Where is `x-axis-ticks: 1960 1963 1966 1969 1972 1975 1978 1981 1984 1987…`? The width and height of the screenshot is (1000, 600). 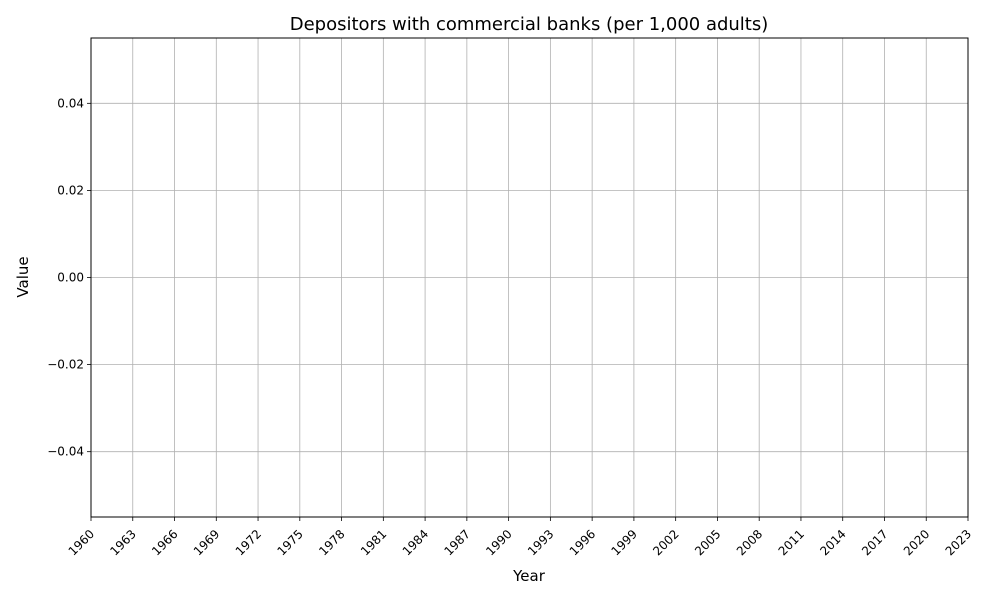
x-axis-ticks: 1960 1963 1966 1969 1972 1975 1978 1981 1984 1987… is located at coordinates (520, 537).